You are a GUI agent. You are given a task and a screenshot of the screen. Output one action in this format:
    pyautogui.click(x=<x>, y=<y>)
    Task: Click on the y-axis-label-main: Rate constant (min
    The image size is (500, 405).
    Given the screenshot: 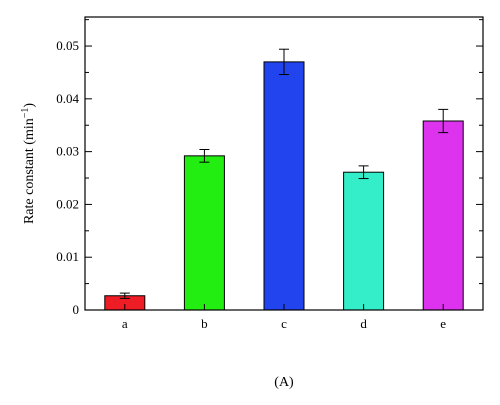 What is the action you would take?
    pyautogui.click(x=29, y=171)
    